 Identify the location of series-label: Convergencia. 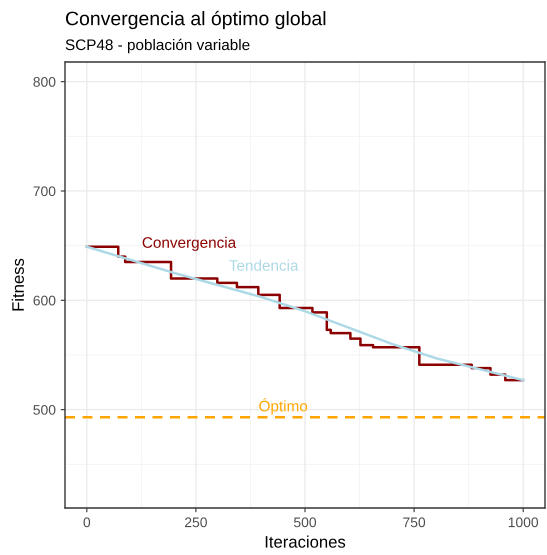
(189, 243).